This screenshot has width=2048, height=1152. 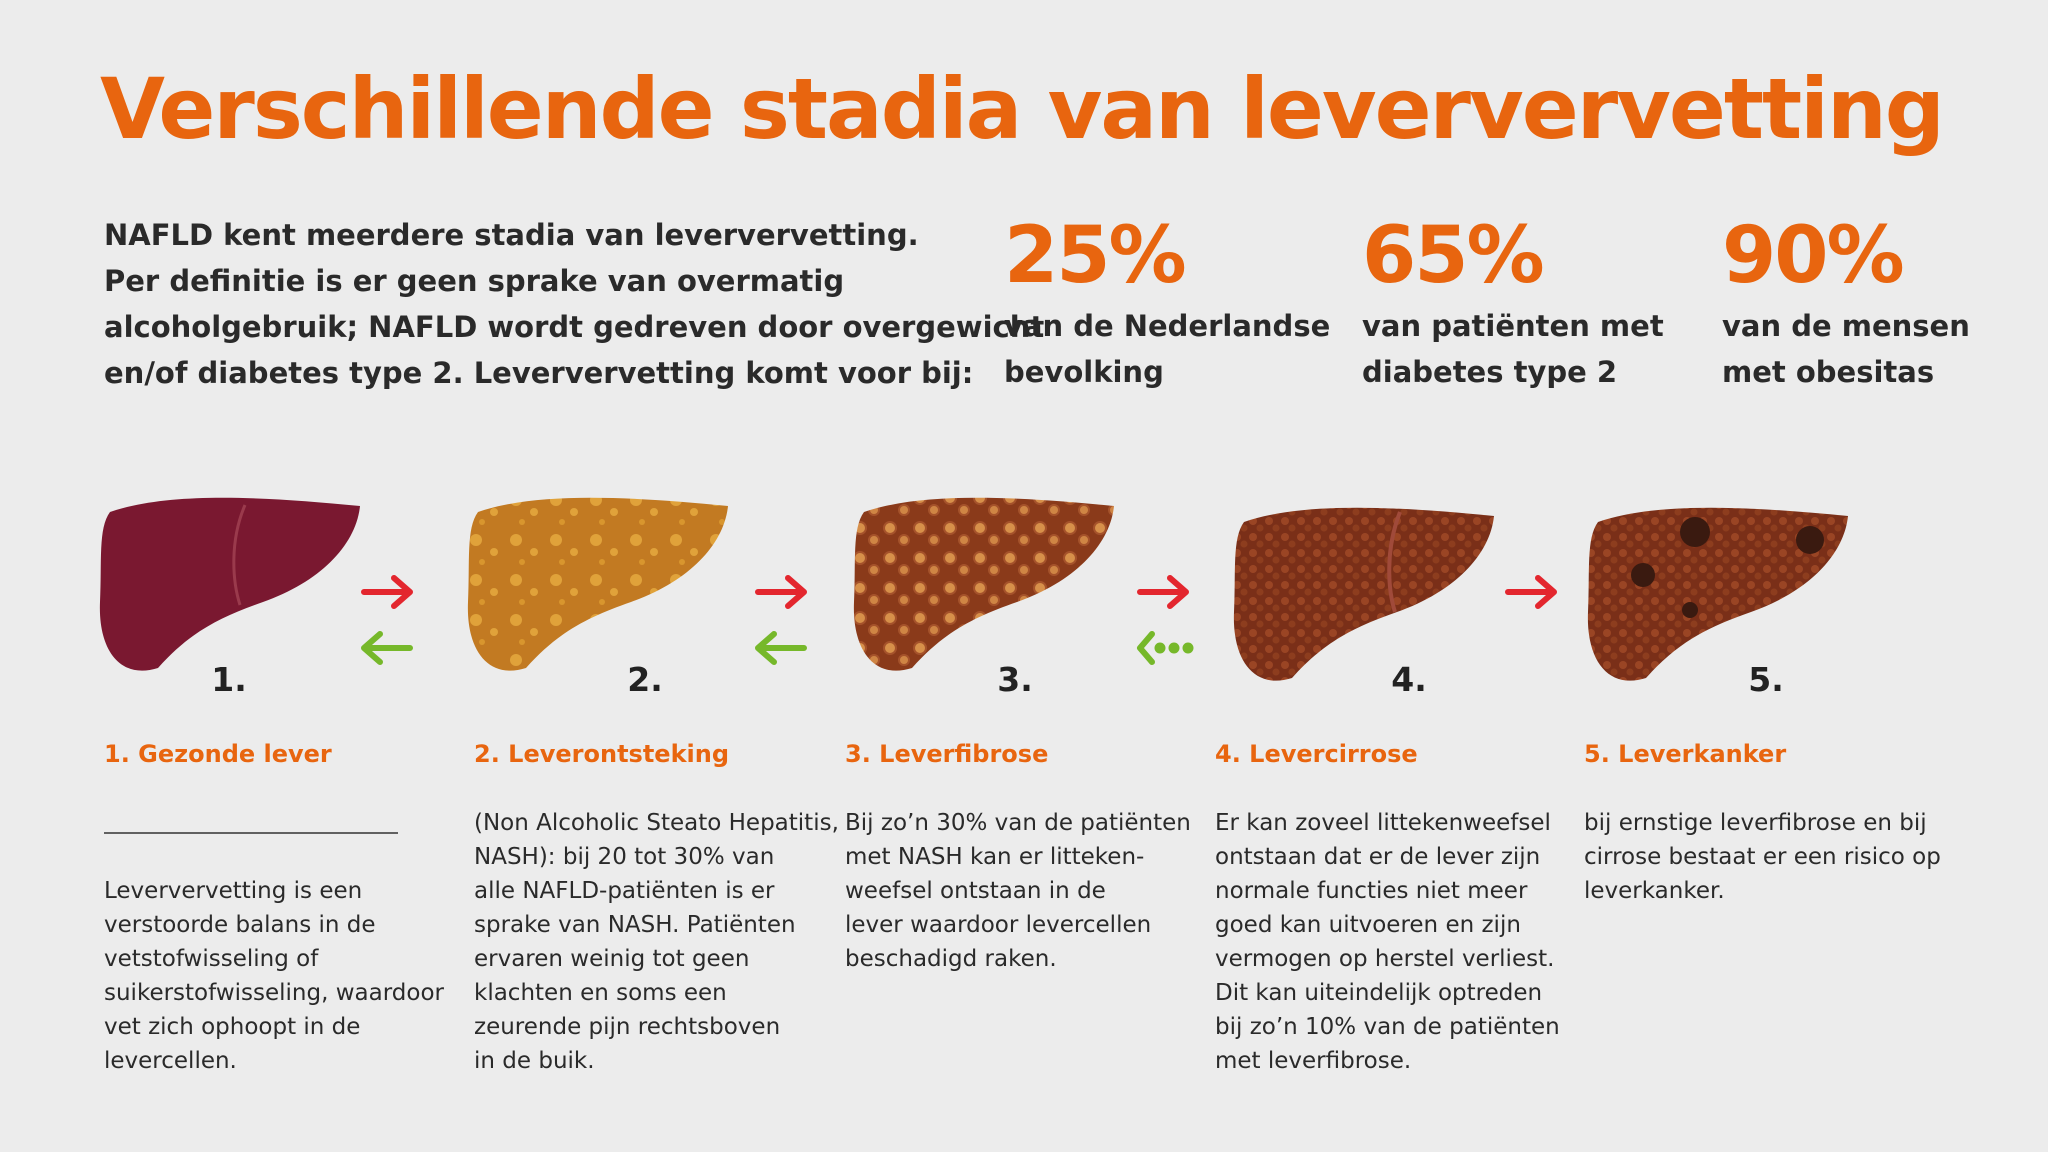 What do you see at coordinates (1167, 326) in the screenshot?
I see `stat-label: van de Nederlandse` at bounding box center [1167, 326].